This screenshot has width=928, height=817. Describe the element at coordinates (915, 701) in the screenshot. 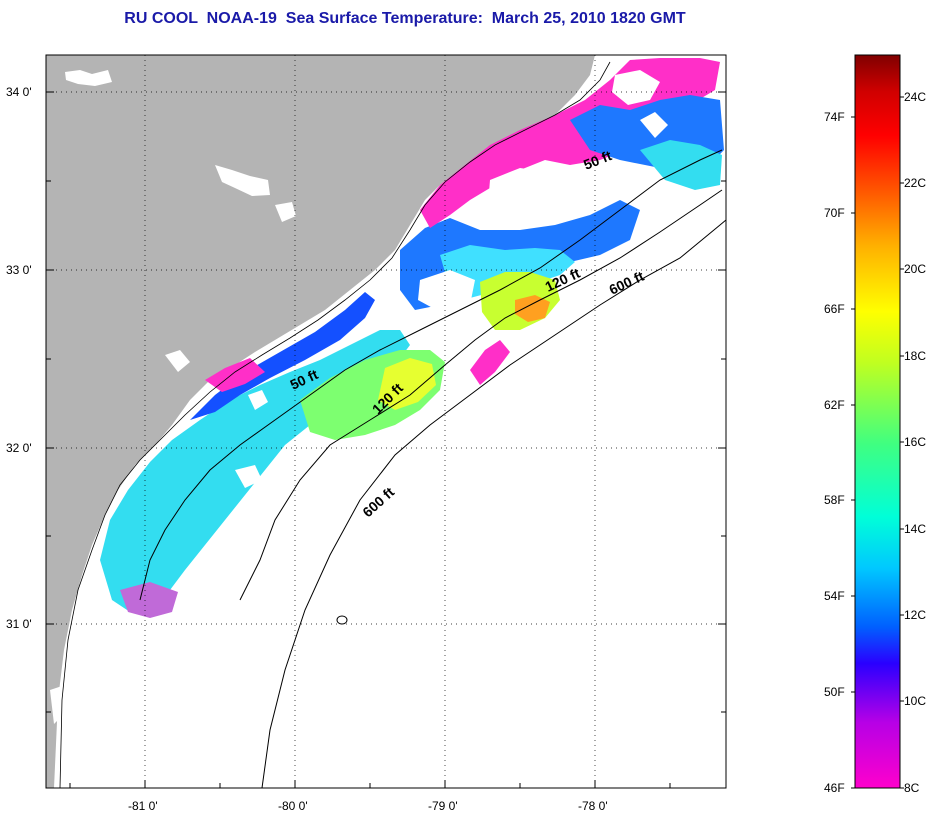

I see `colorbar-label-c: 10C` at that location.